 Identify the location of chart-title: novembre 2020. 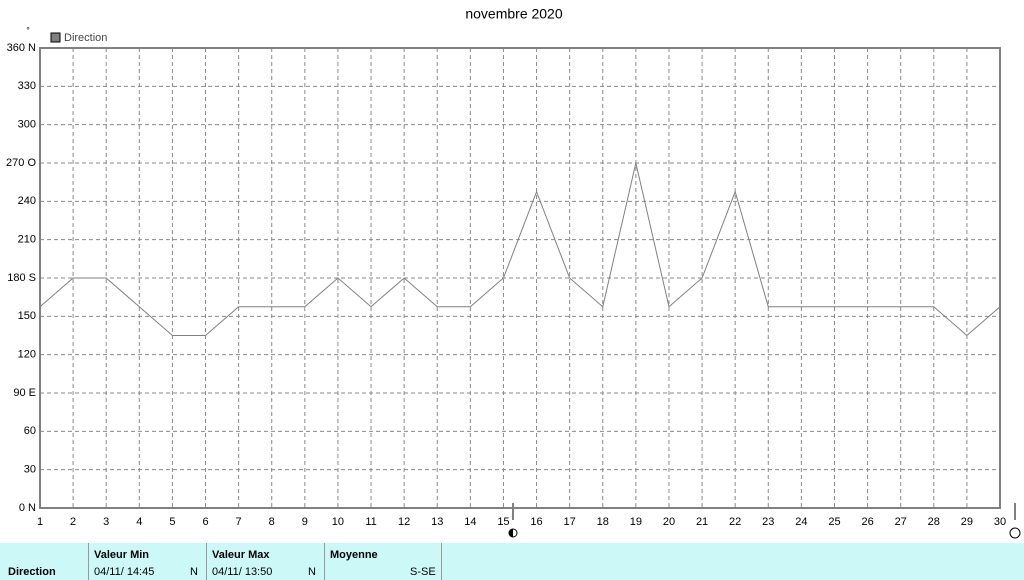
(514, 14).